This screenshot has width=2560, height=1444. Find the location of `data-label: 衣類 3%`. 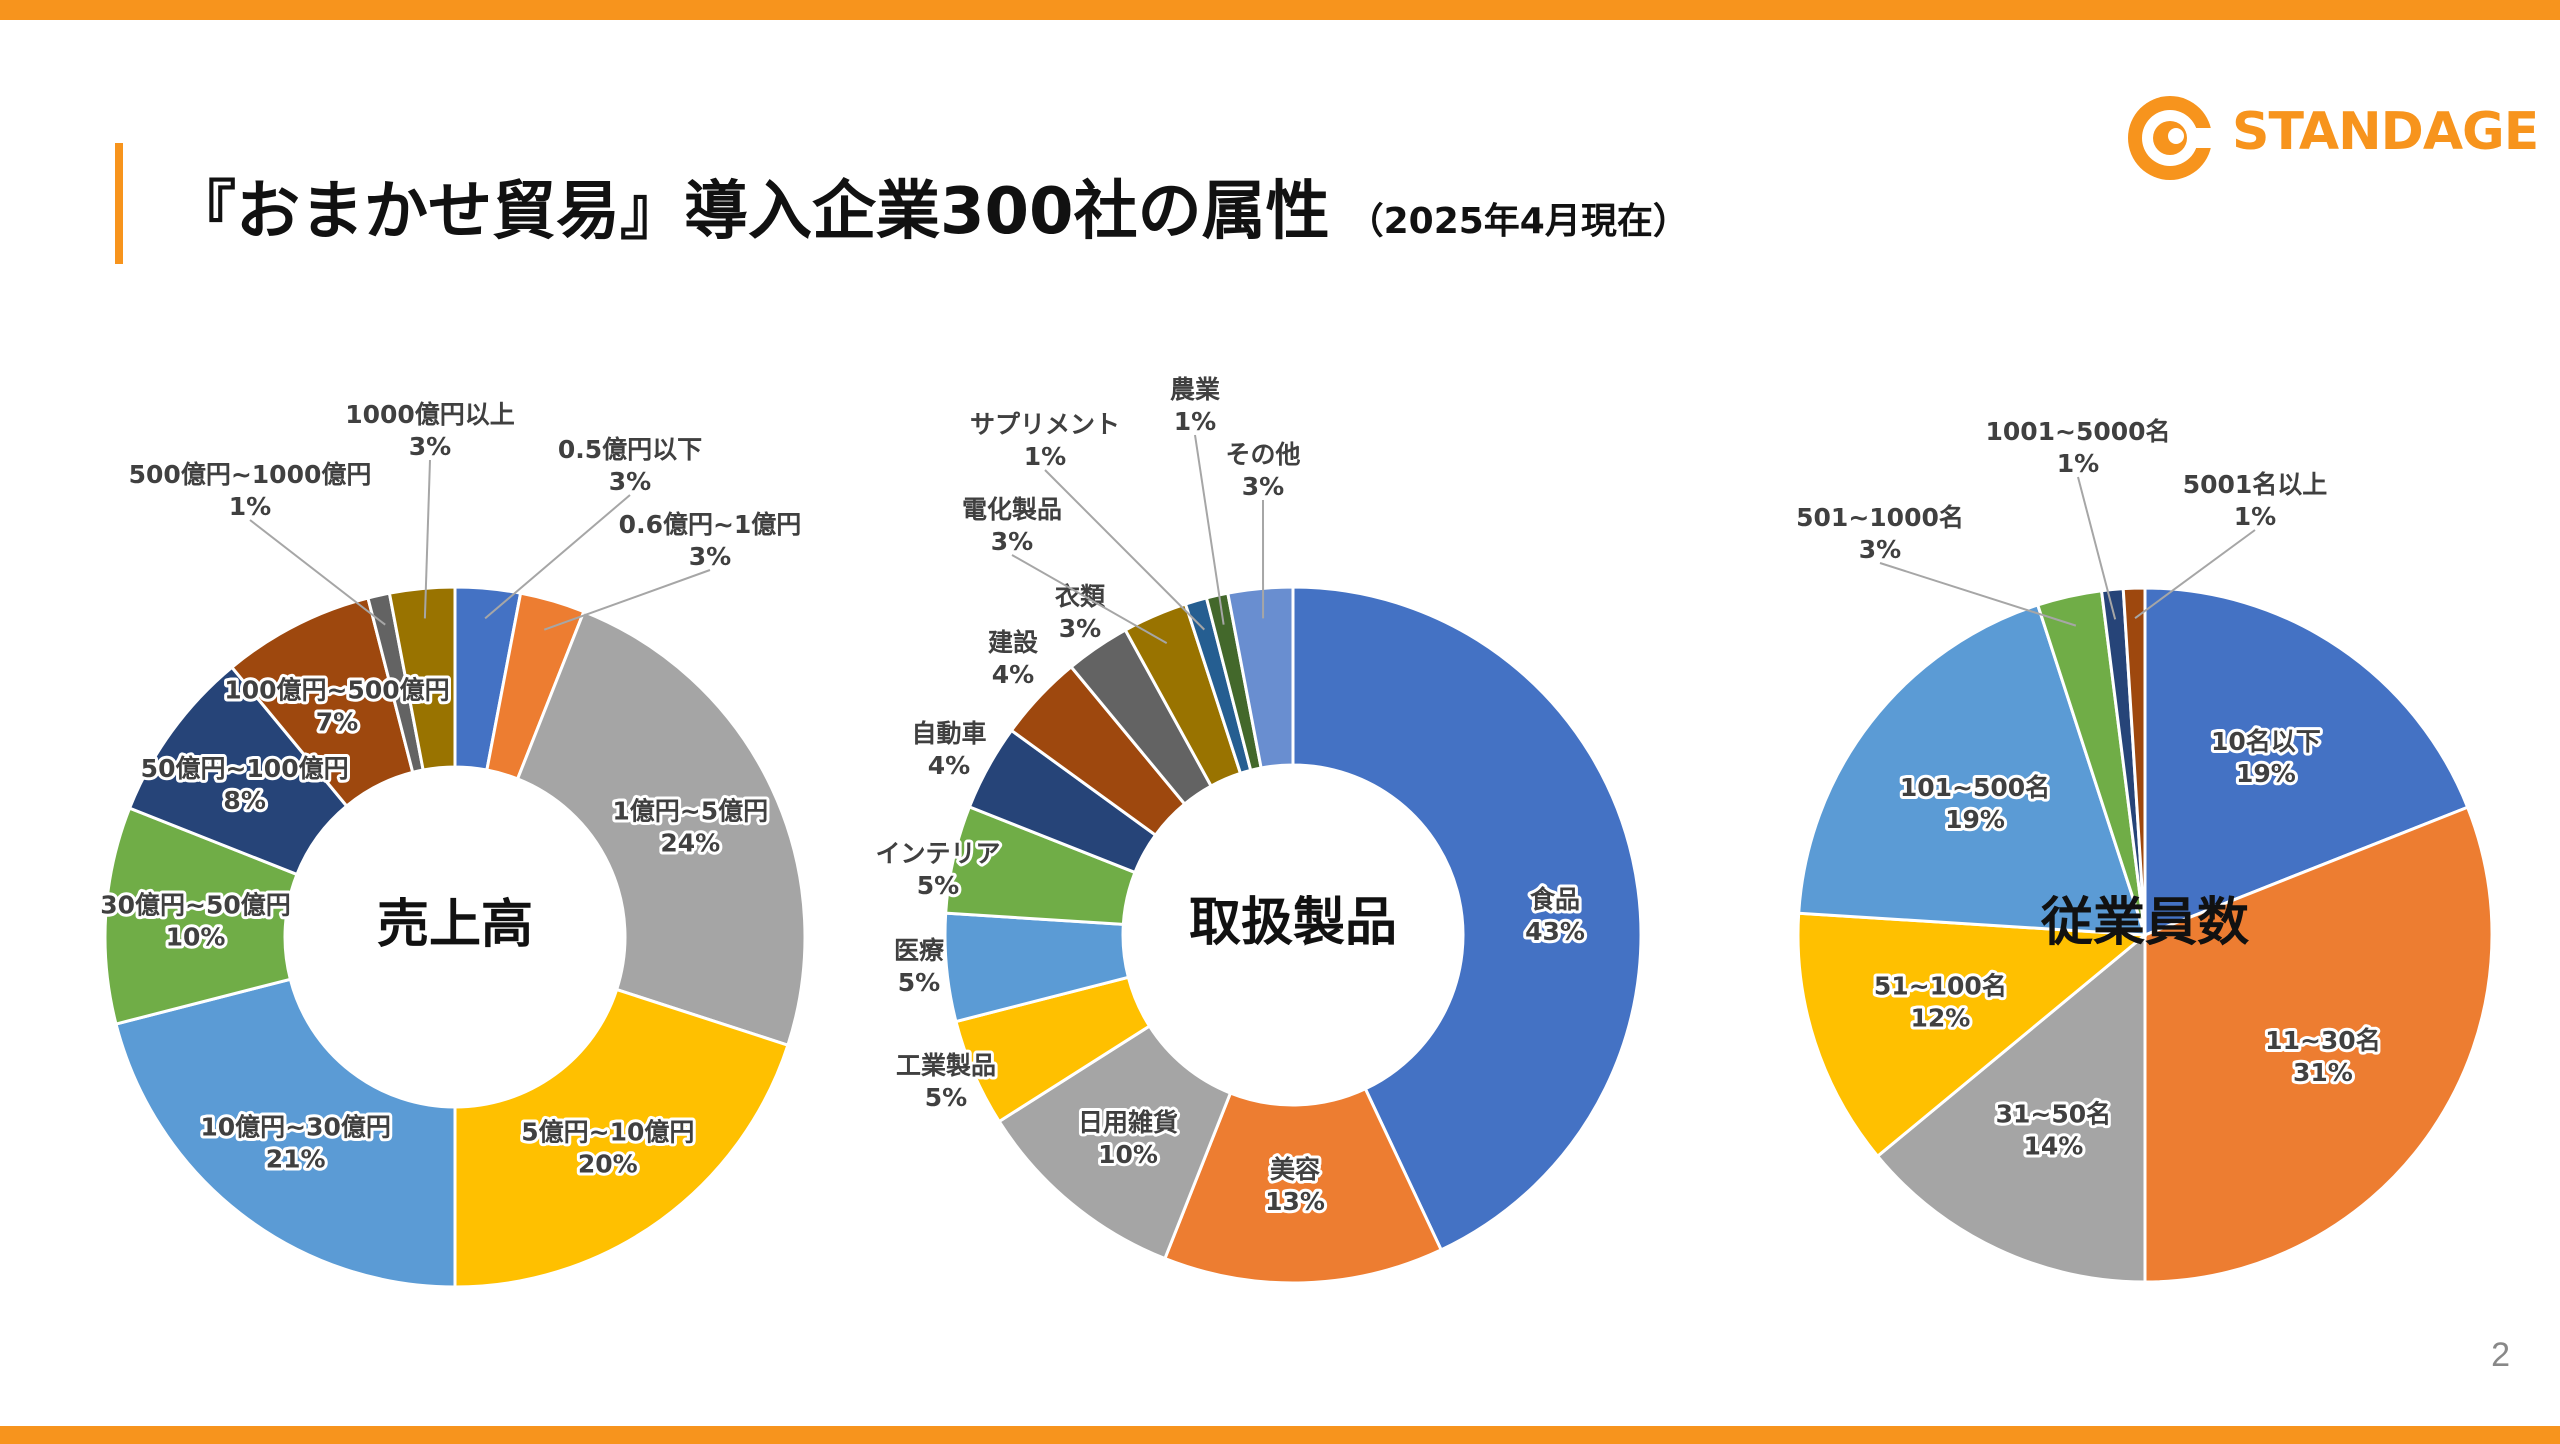

data-label: 衣類 3% is located at coordinates (1080, 612).